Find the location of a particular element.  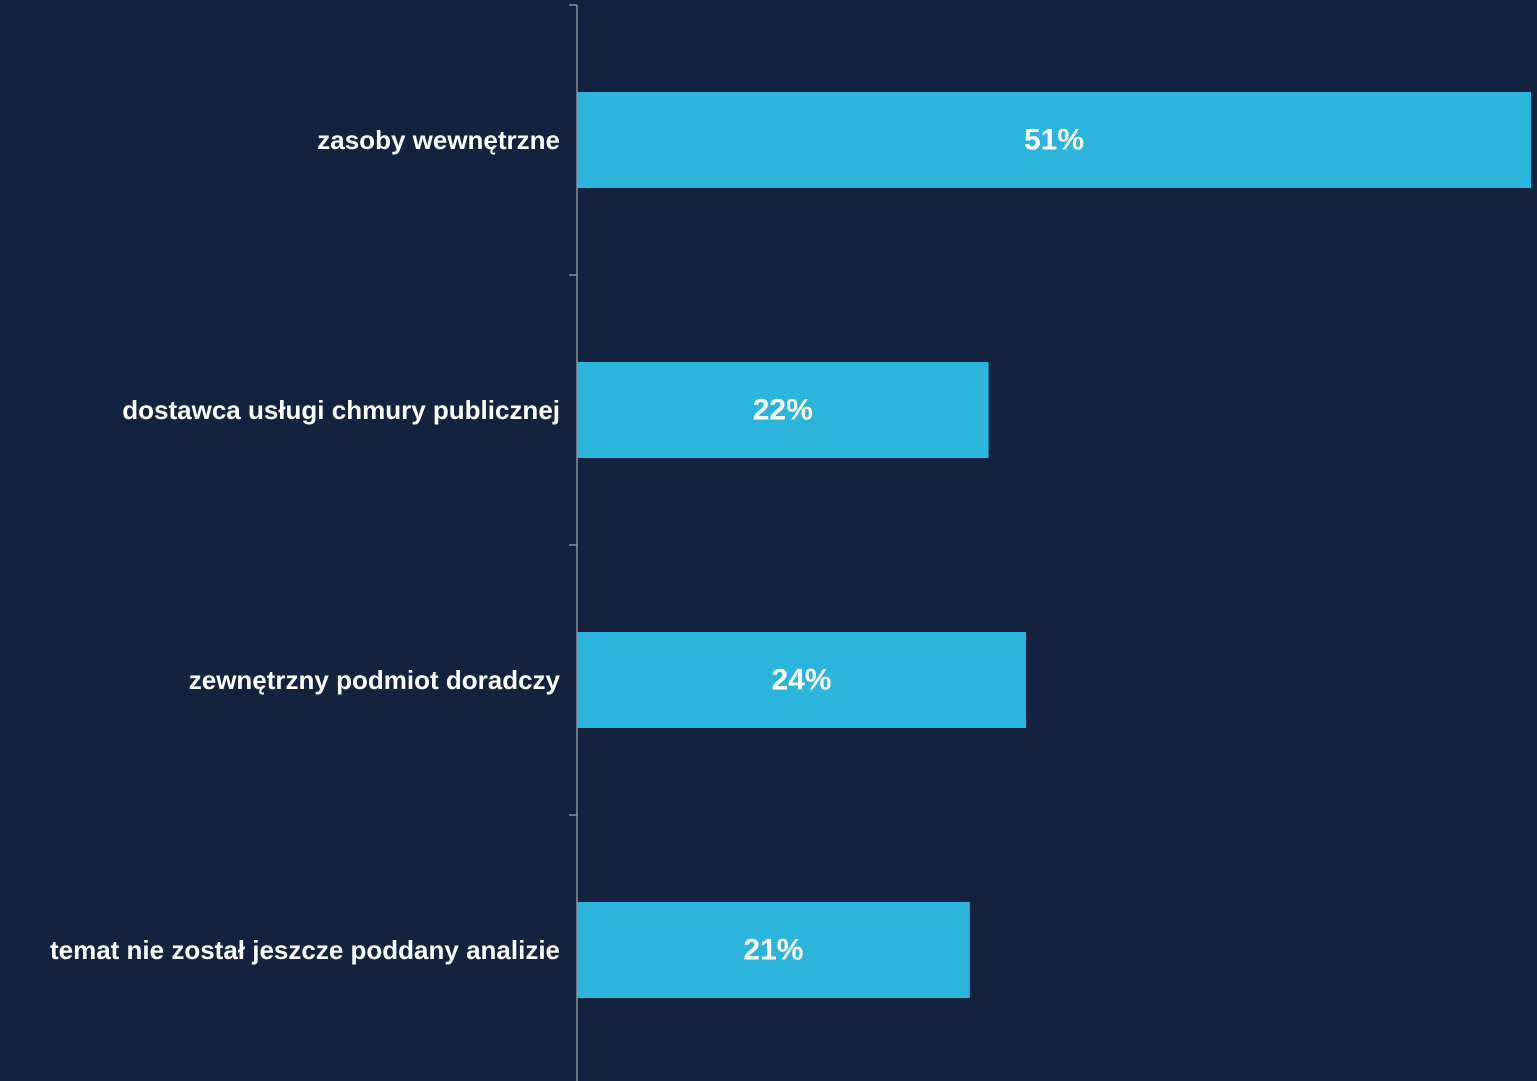

value-label: 24% is located at coordinates (801, 680).